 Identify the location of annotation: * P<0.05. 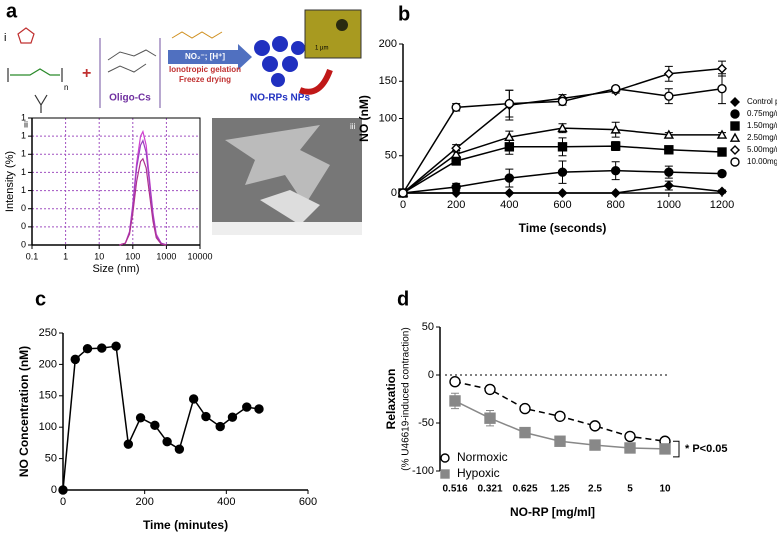
(706, 449).